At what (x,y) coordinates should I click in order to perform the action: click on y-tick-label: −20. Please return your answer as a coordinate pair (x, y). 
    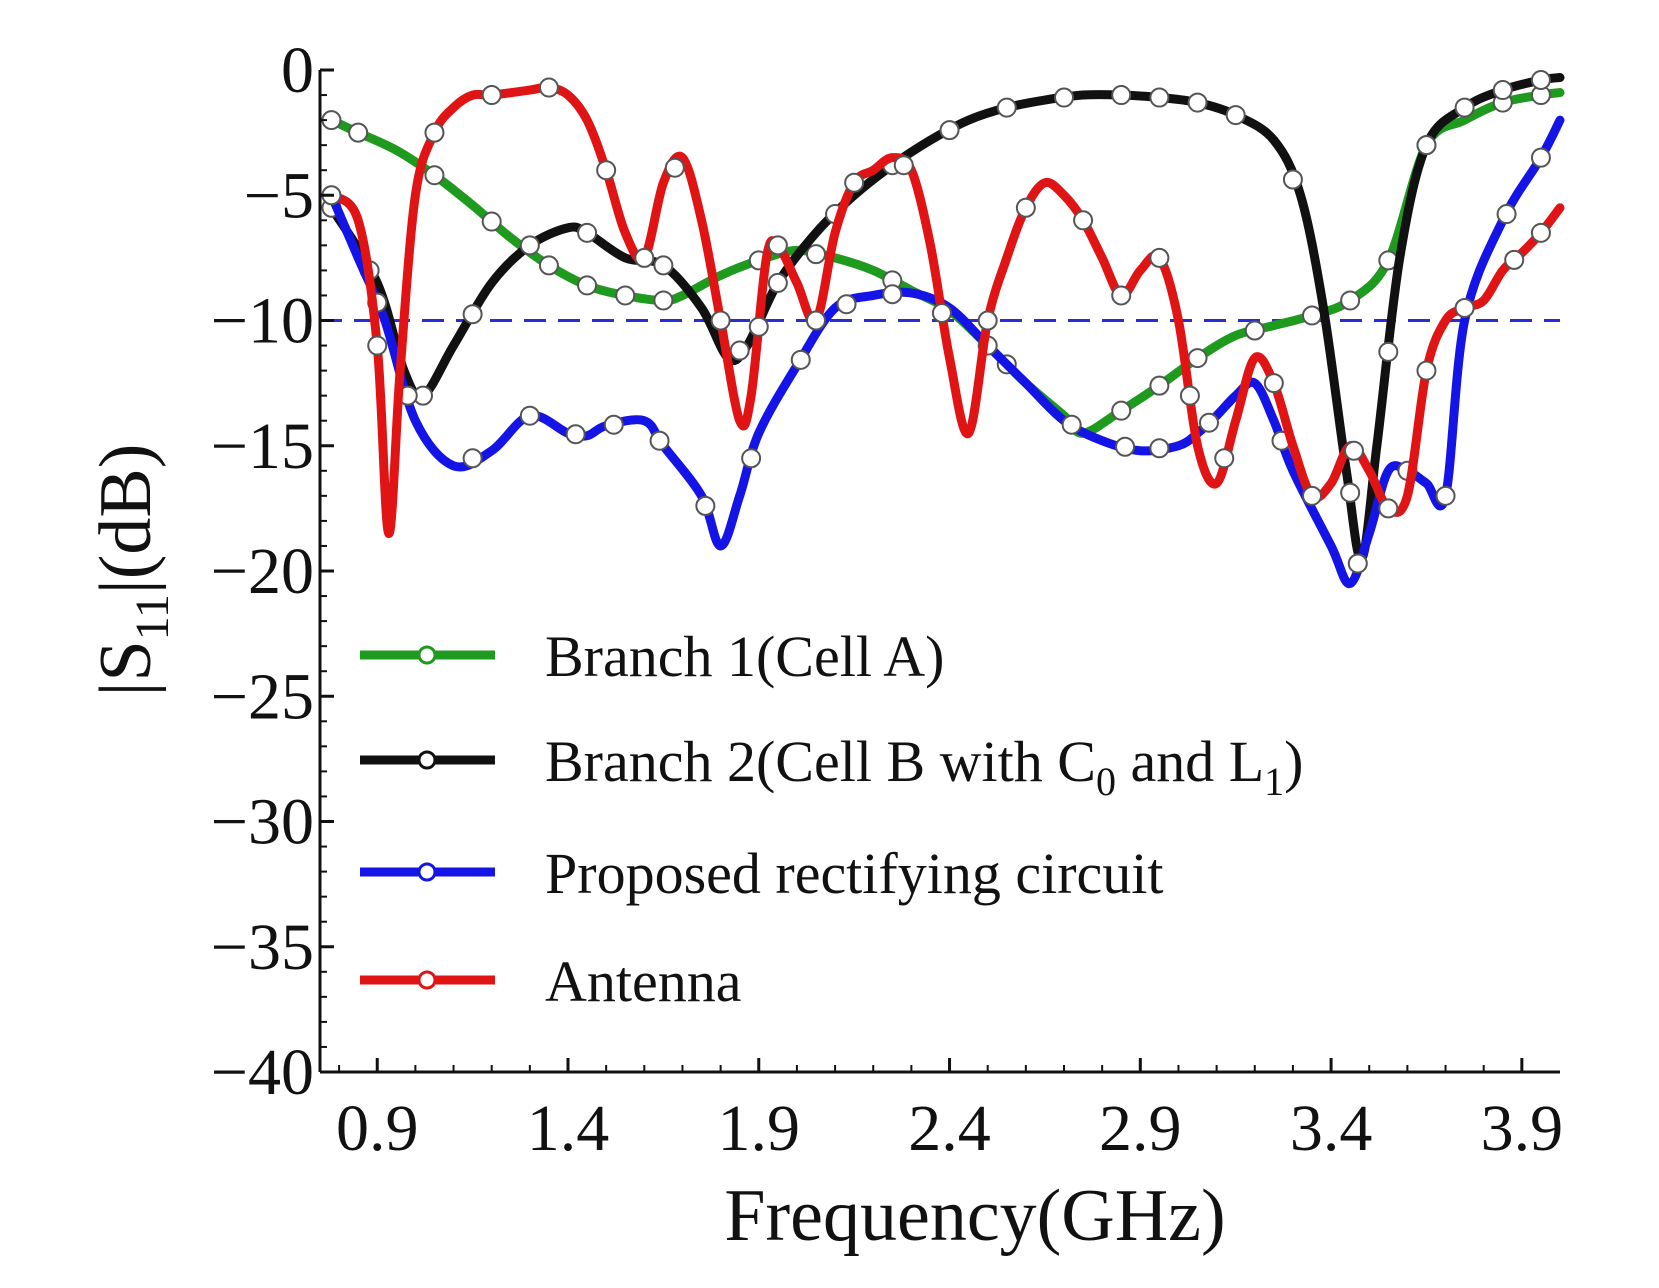
    Looking at the image, I should click on (262, 571).